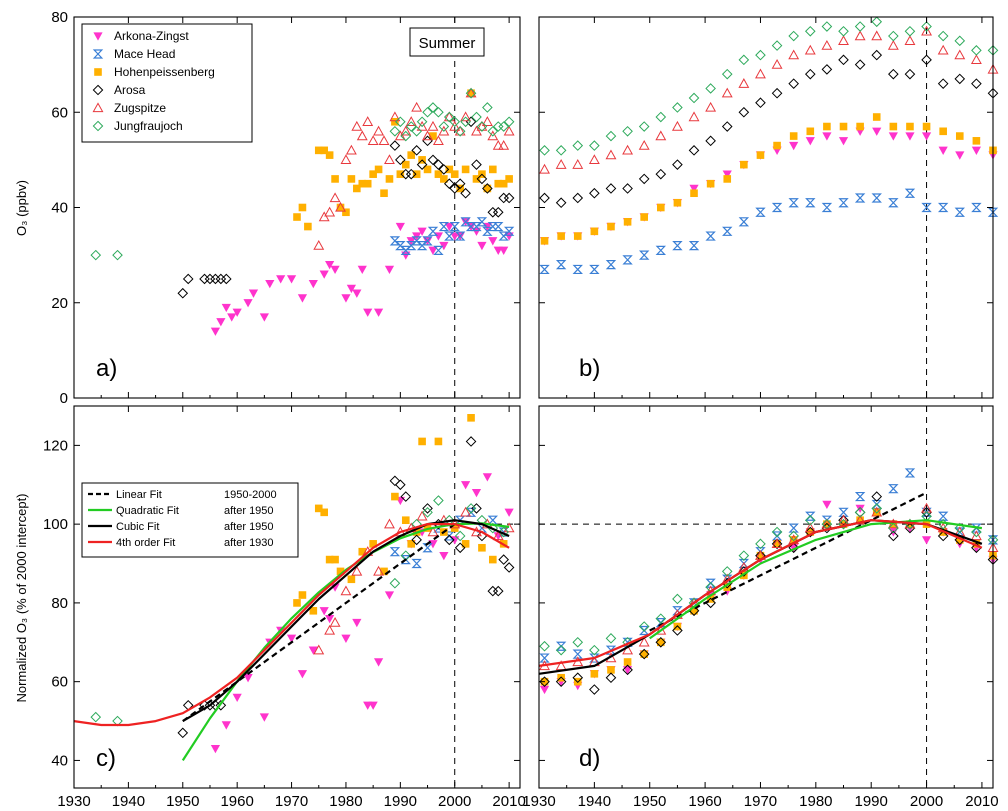 Image resolution: width=1008 pixels, height=811 pixels. What do you see at coordinates (815, 801) in the screenshot?
I see `x-tick-label: 1980` at bounding box center [815, 801].